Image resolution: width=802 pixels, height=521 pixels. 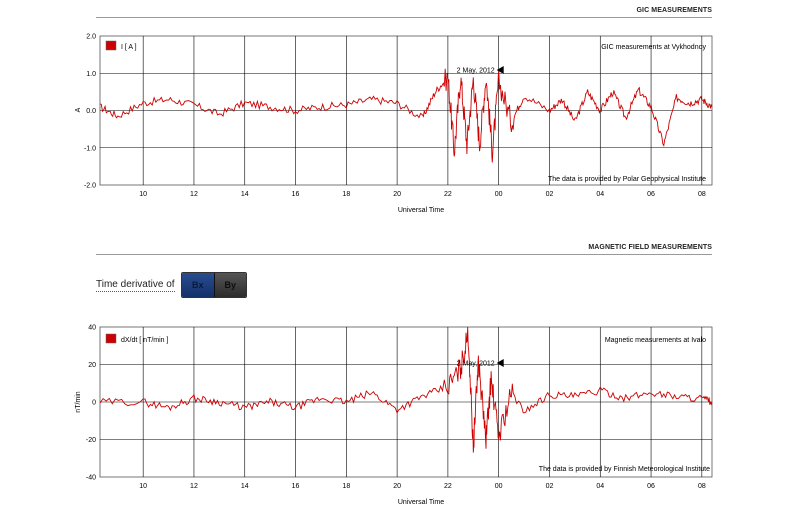 I want to click on magnetic-x-tick-label: 00, so click(x=499, y=486).